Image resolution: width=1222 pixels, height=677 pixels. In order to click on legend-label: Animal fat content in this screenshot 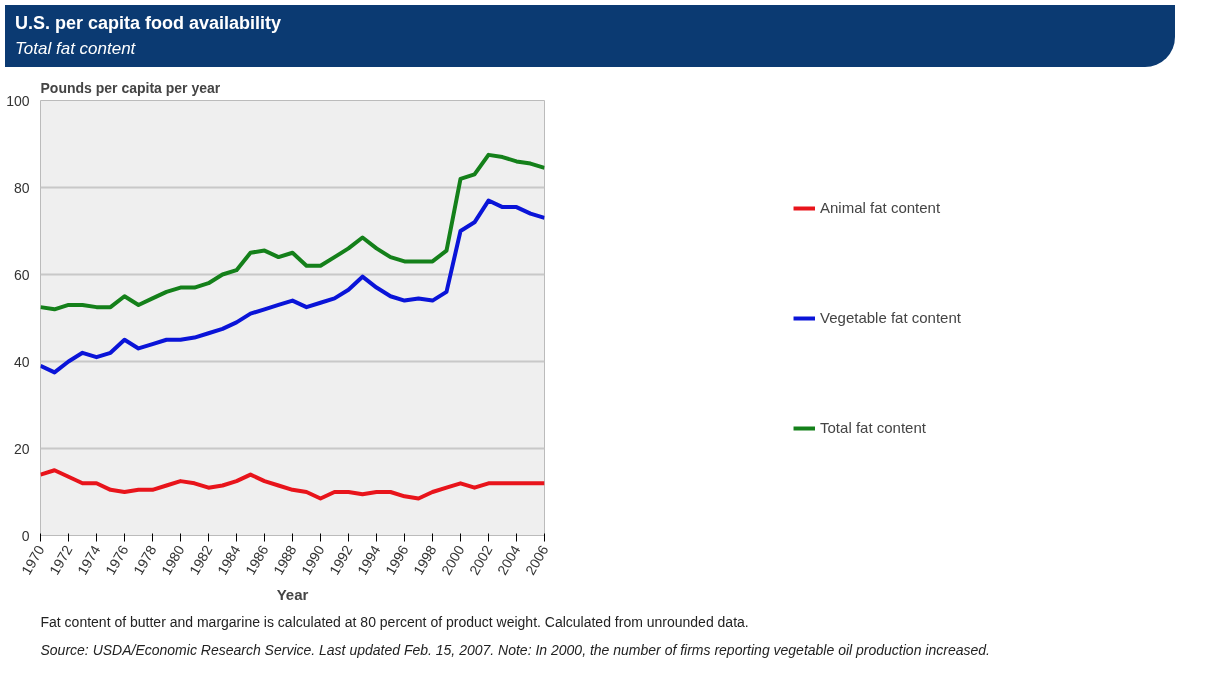, I will do `click(880, 207)`.